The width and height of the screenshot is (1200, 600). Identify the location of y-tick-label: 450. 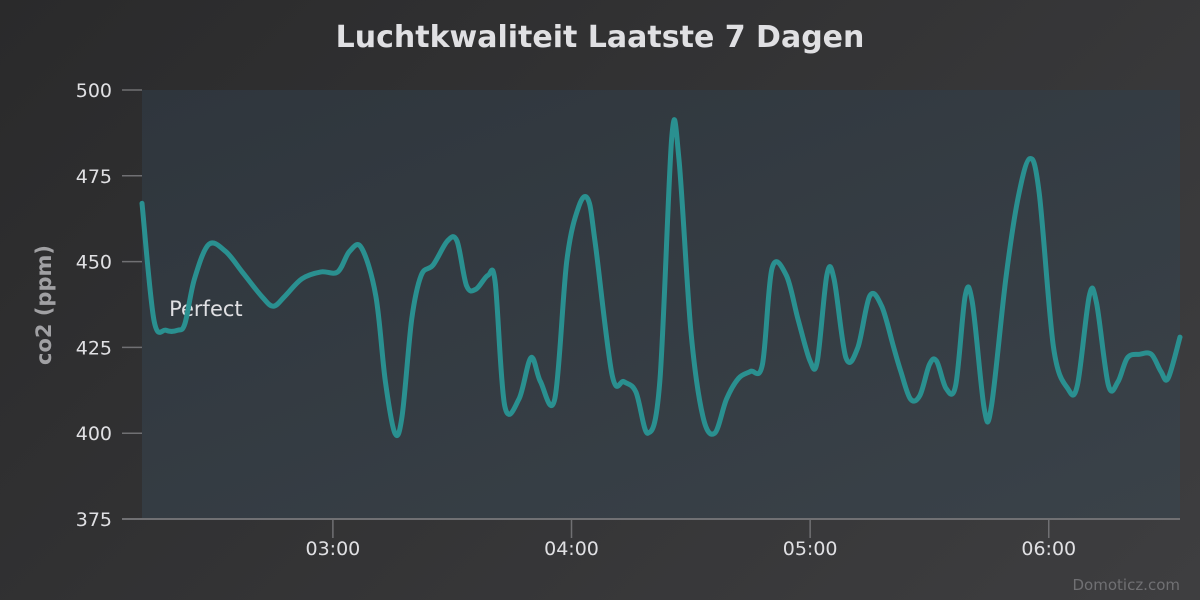
(94, 263).